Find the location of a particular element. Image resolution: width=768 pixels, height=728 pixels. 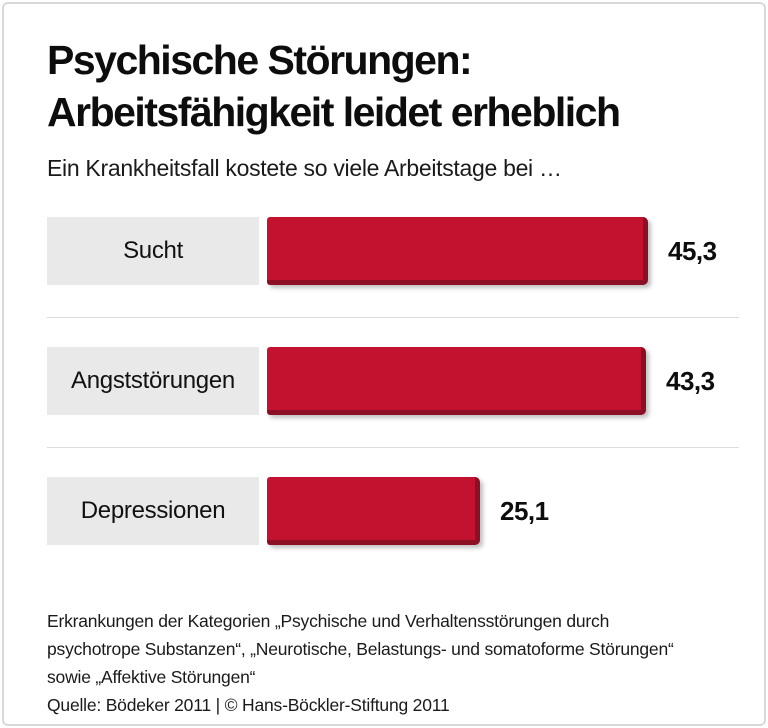

bar-value-sucht: 45,3 is located at coordinates (692, 250).